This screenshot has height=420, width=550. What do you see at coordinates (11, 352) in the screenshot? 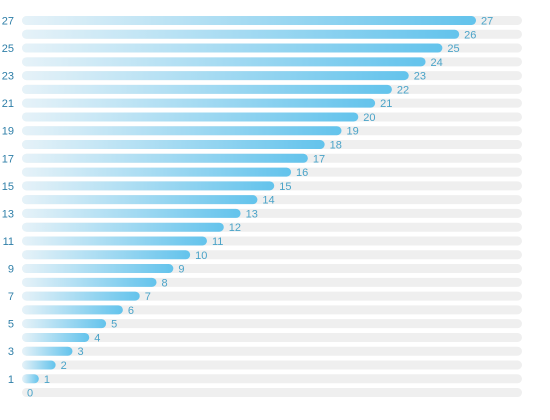
I see `y-tick-label: 3` at bounding box center [11, 352].